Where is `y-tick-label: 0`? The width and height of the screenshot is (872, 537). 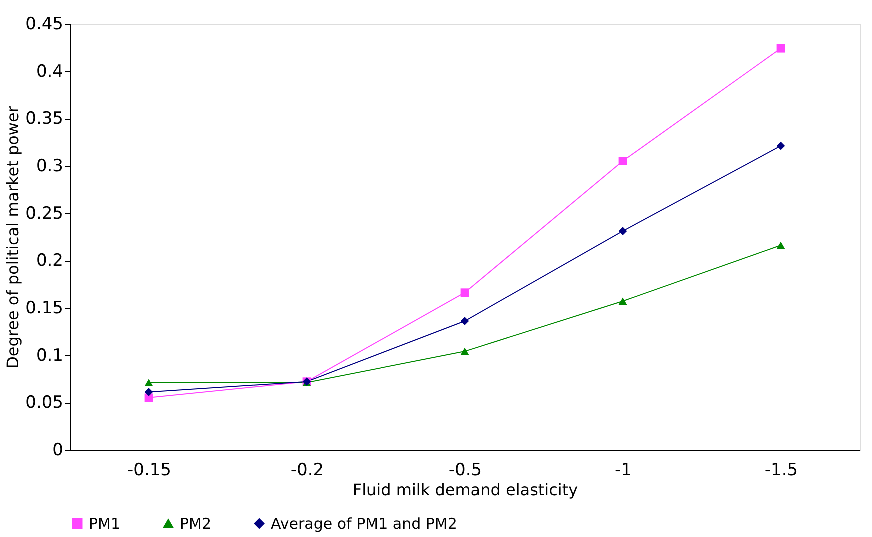 y-tick-label: 0 is located at coordinates (58, 450).